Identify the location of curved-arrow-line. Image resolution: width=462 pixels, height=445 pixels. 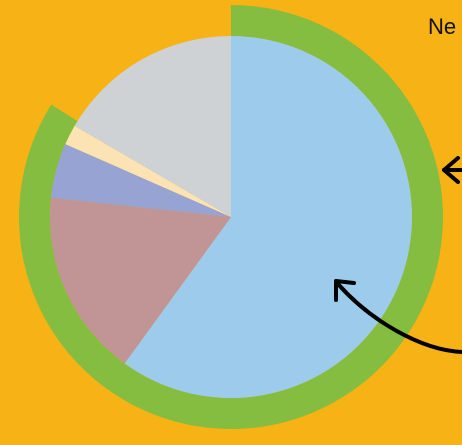
(399, 318).